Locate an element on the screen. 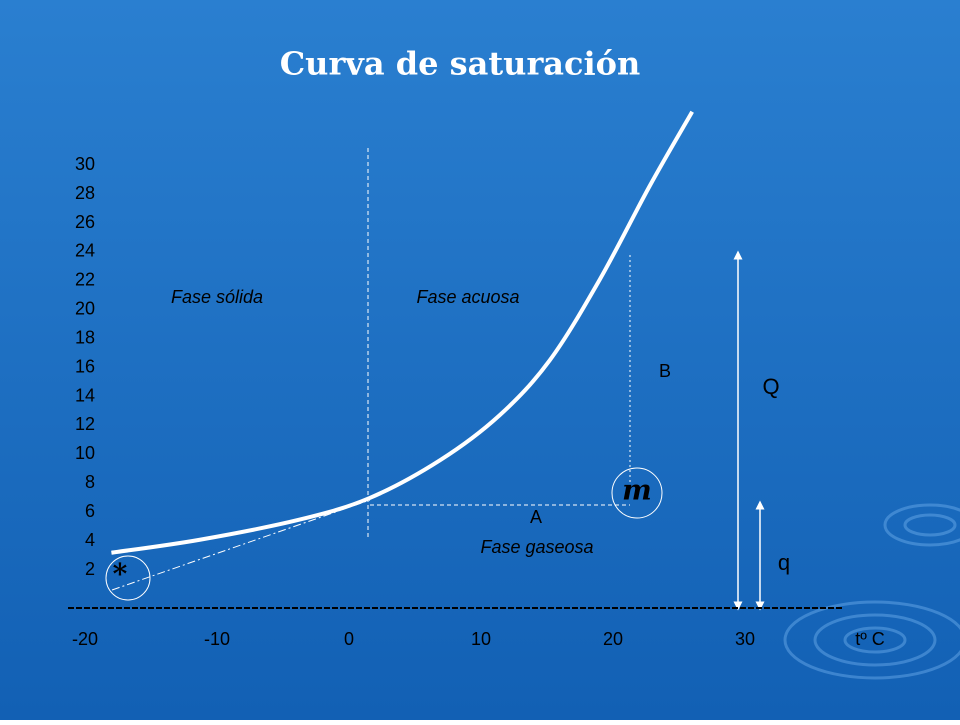  y-tick-label: 4 is located at coordinates (90, 540).